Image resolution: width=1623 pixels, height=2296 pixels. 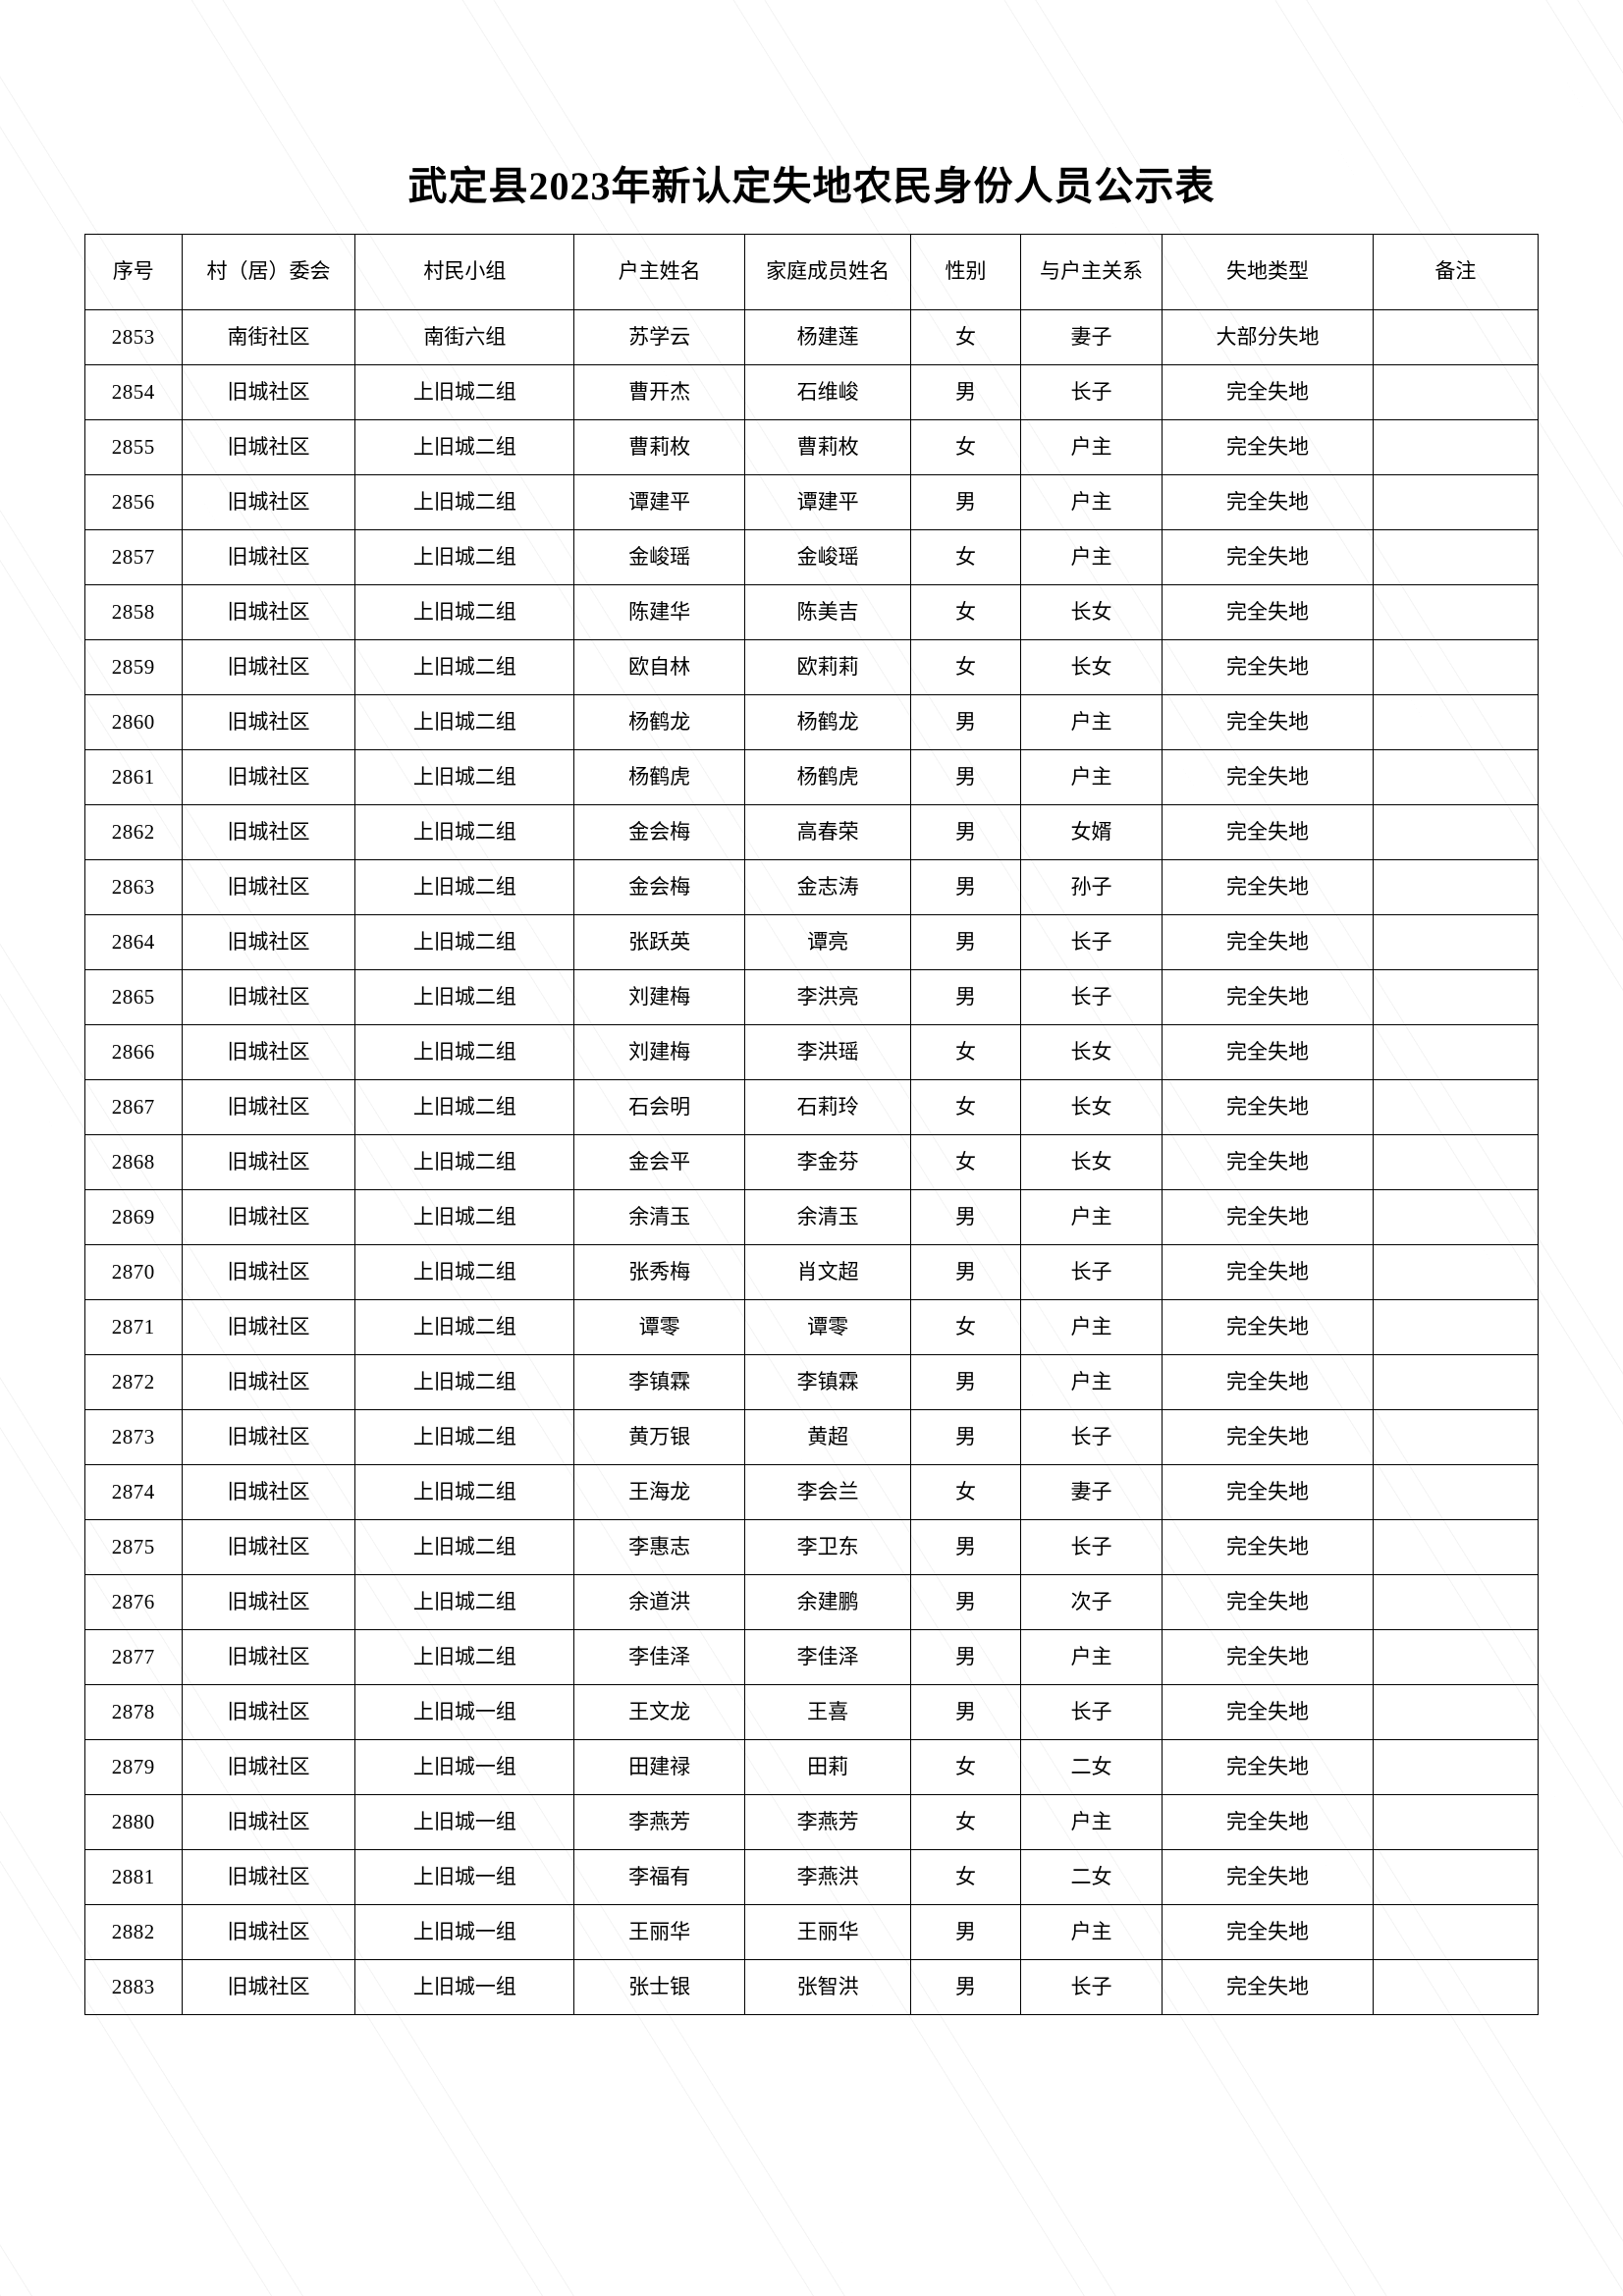 I want to click on table-row: 2873 旧城社区 上旧城二组 黄万银 黄超男长子 完全失地, so click(x=812, y=1437).